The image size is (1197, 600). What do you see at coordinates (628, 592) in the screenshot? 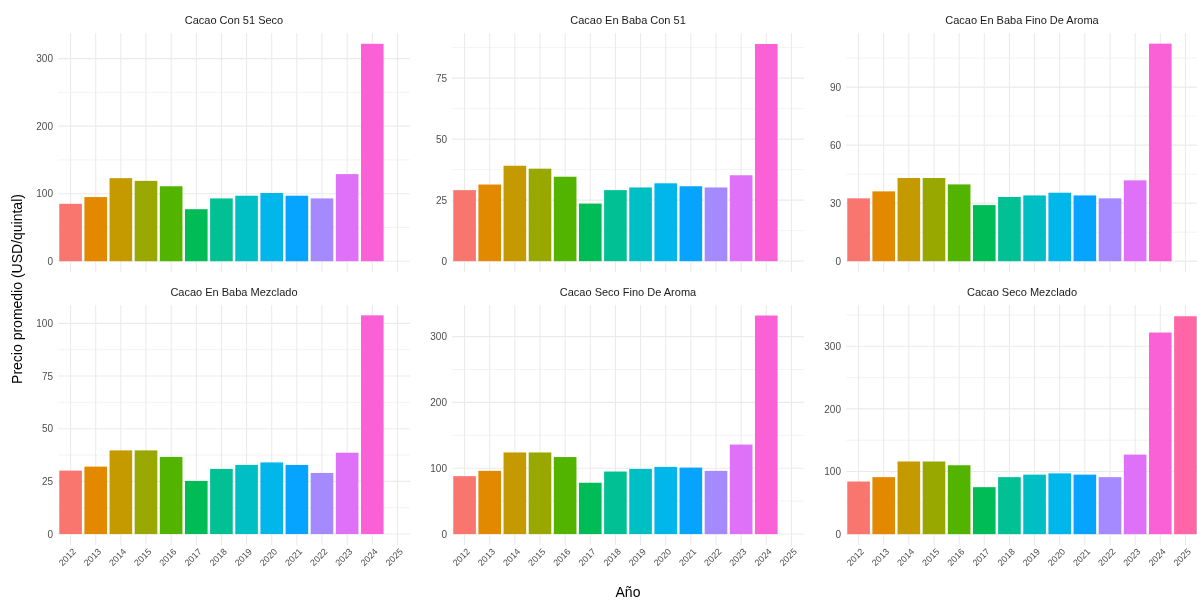
I see `x-axis-title: Año` at bounding box center [628, 592].